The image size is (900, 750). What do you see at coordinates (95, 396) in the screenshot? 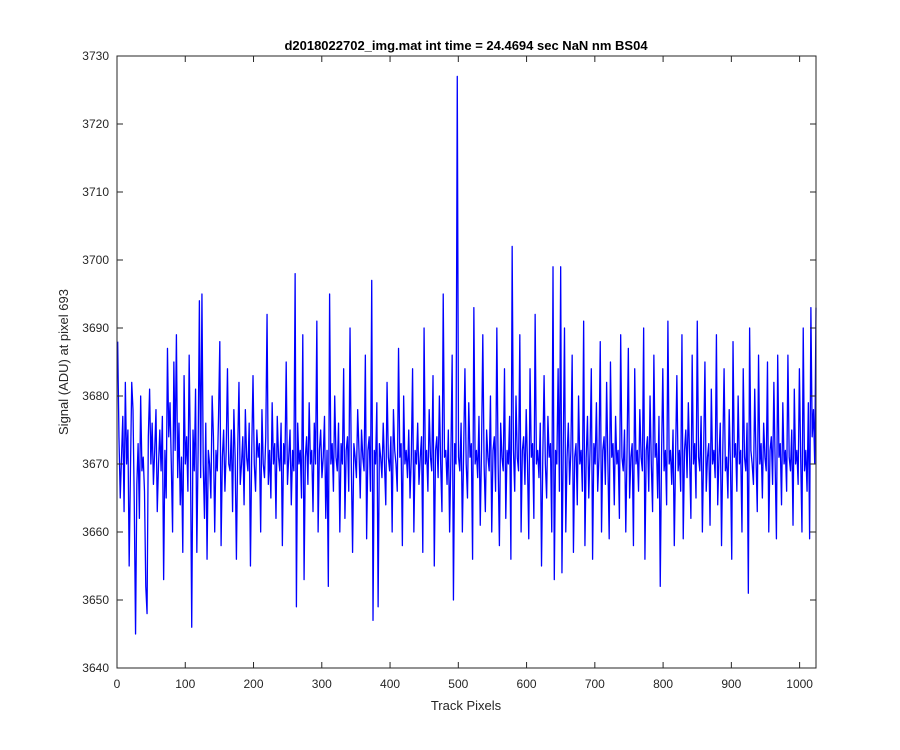
I see `y-tick-label: 3680` at bounding box center [95, 396].